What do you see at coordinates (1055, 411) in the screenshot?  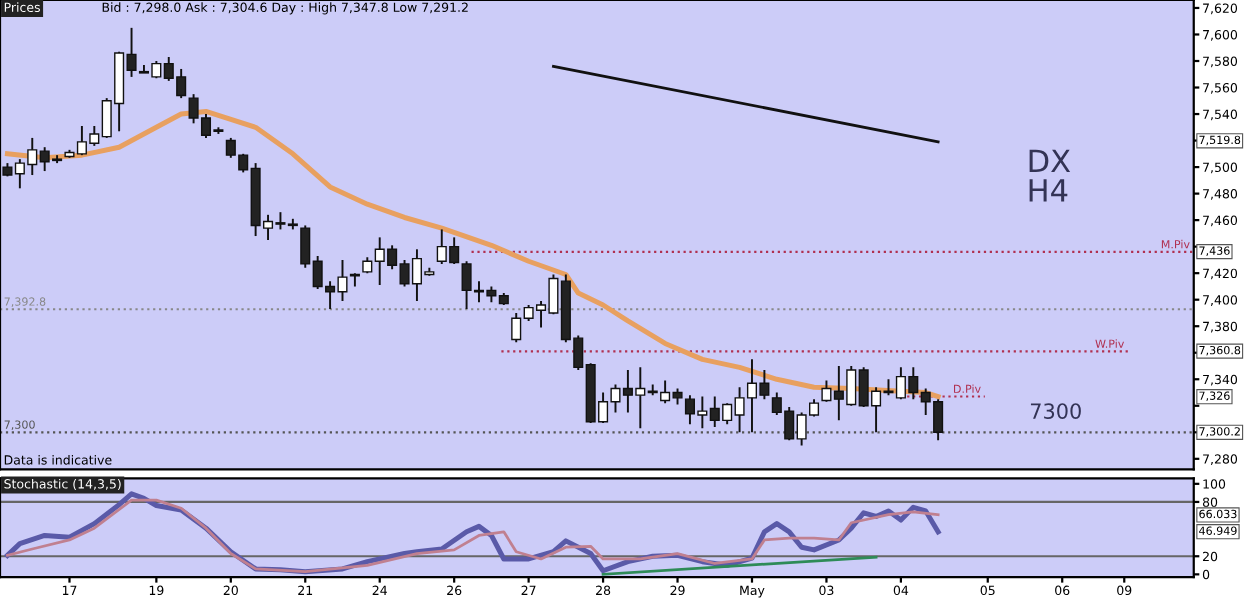 I see `annotation: 7300` at bounding box center [1055, 411].